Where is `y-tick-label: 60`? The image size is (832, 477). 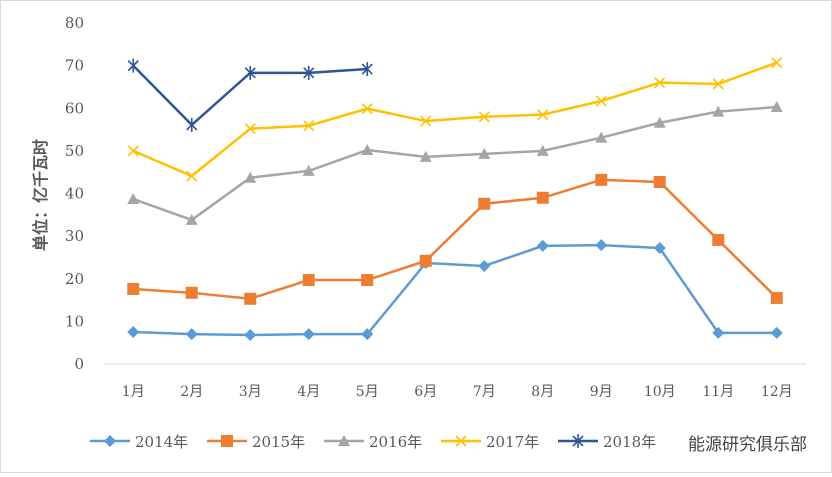
y-tick-label: 60 is located at coordinates (74, 108).